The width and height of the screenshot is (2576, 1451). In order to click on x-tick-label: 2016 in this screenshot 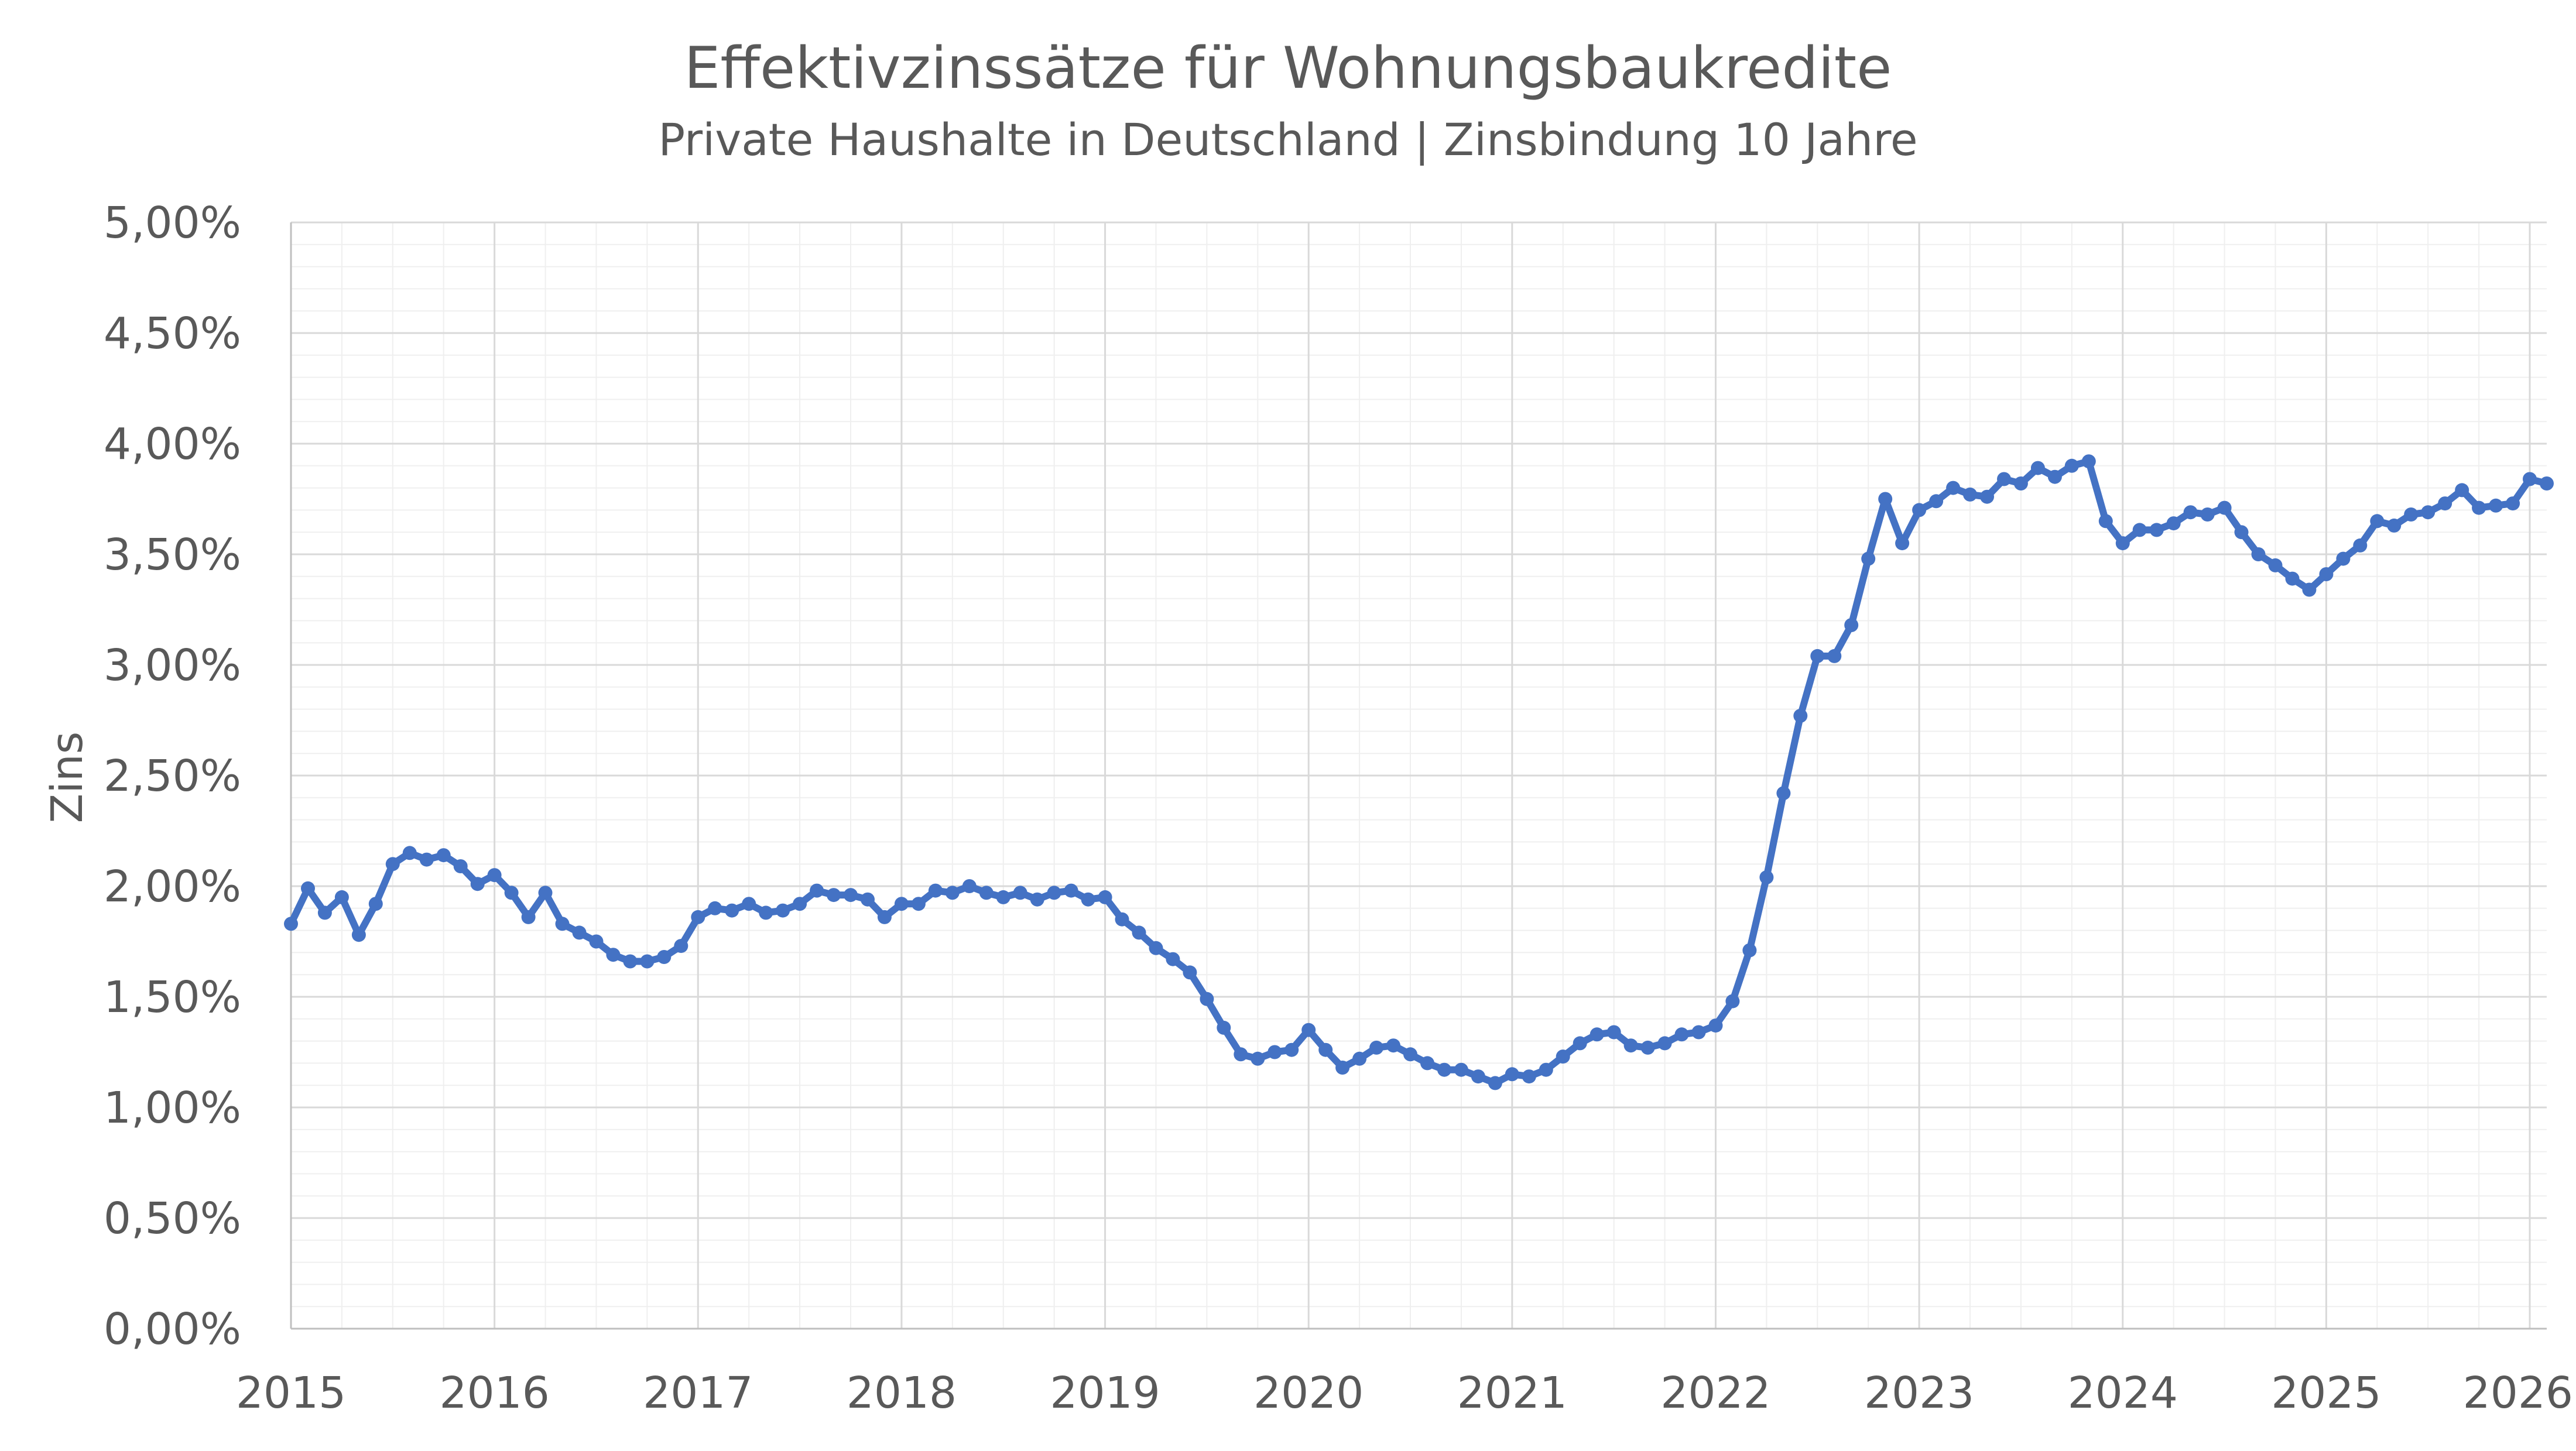, I will do `click(494, 1393)`.